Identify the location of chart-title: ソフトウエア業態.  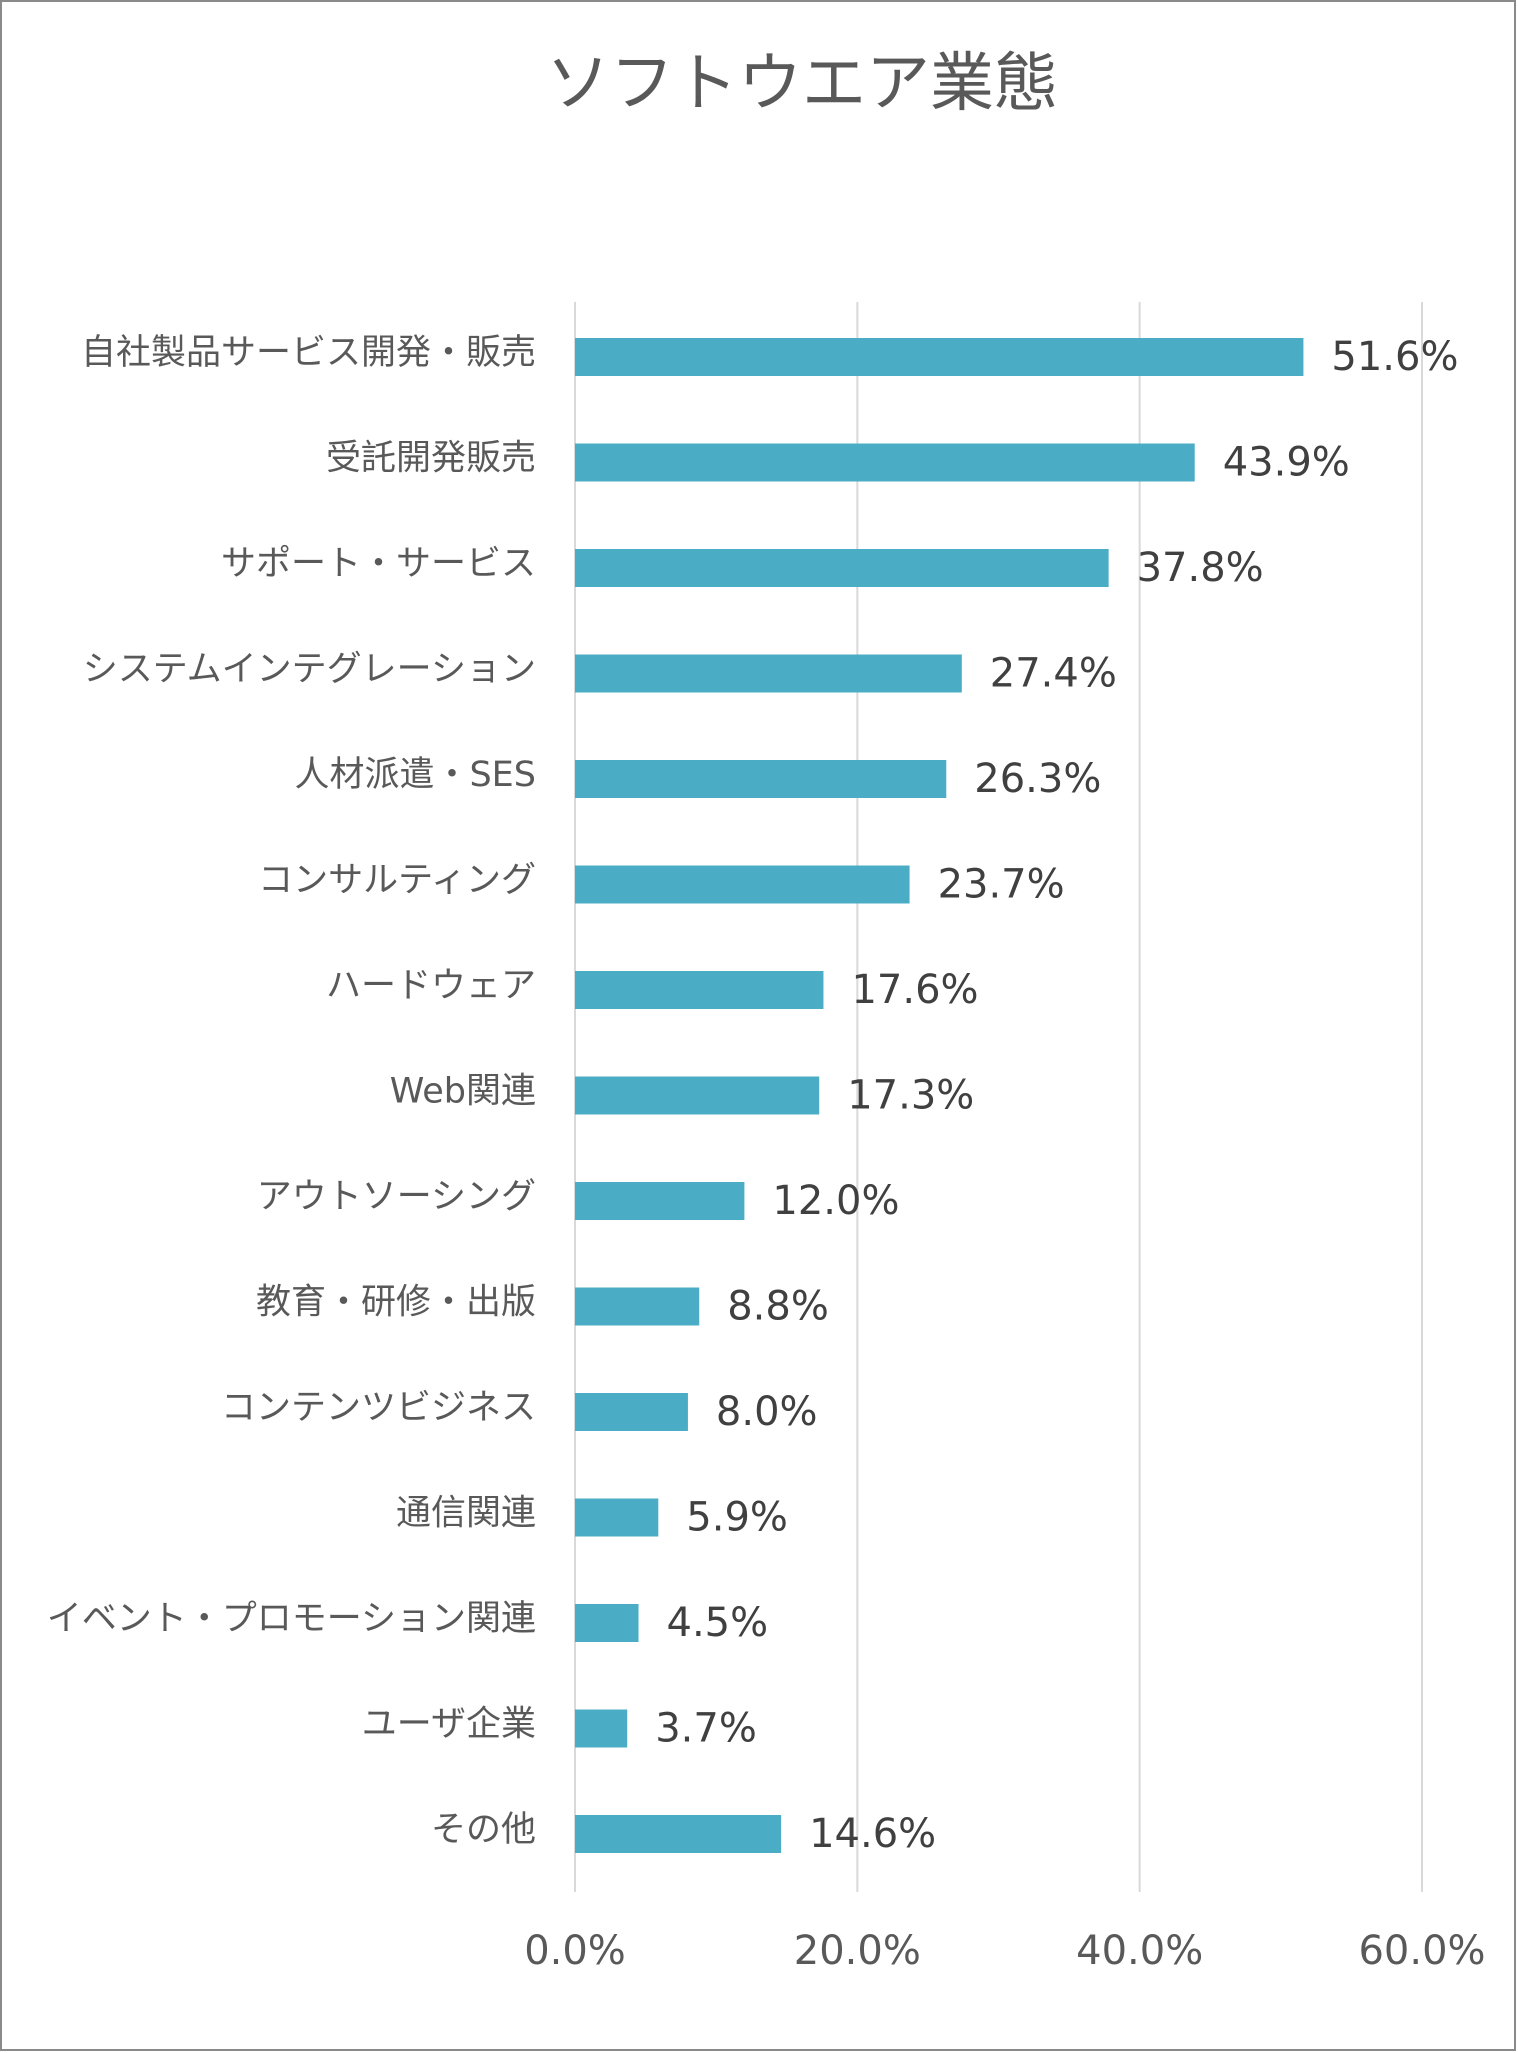
(802, 84).